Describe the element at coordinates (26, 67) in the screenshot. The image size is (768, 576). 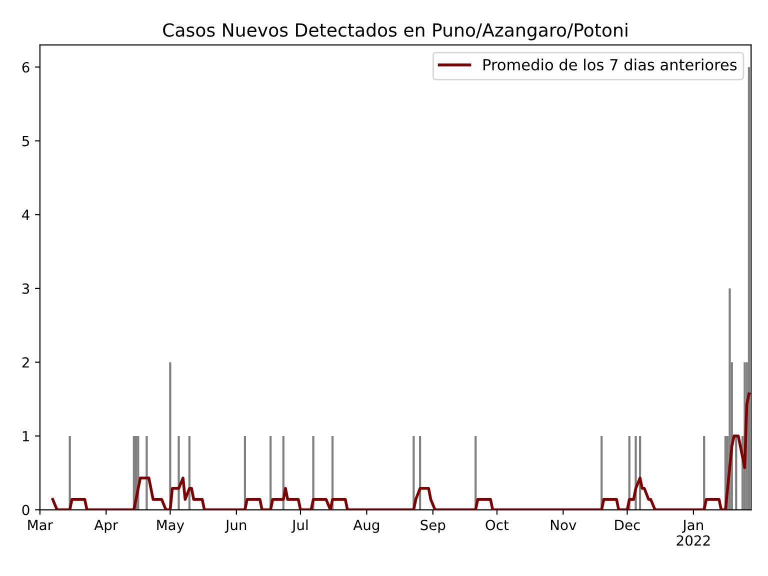
I see `y-tick-label: 6` at that location.